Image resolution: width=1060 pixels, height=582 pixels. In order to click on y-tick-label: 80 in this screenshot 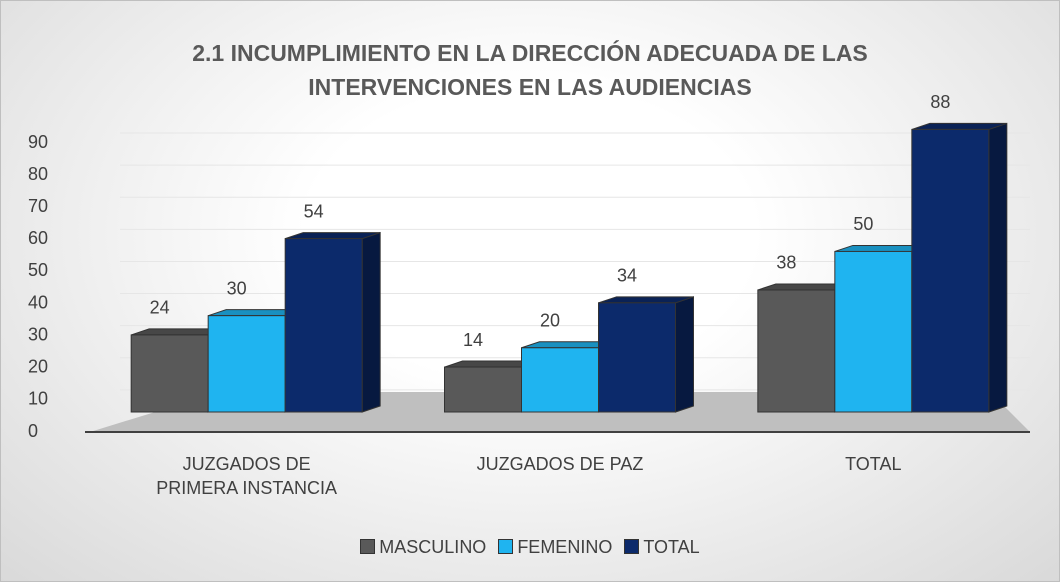, I will do `click(38, 174)`.